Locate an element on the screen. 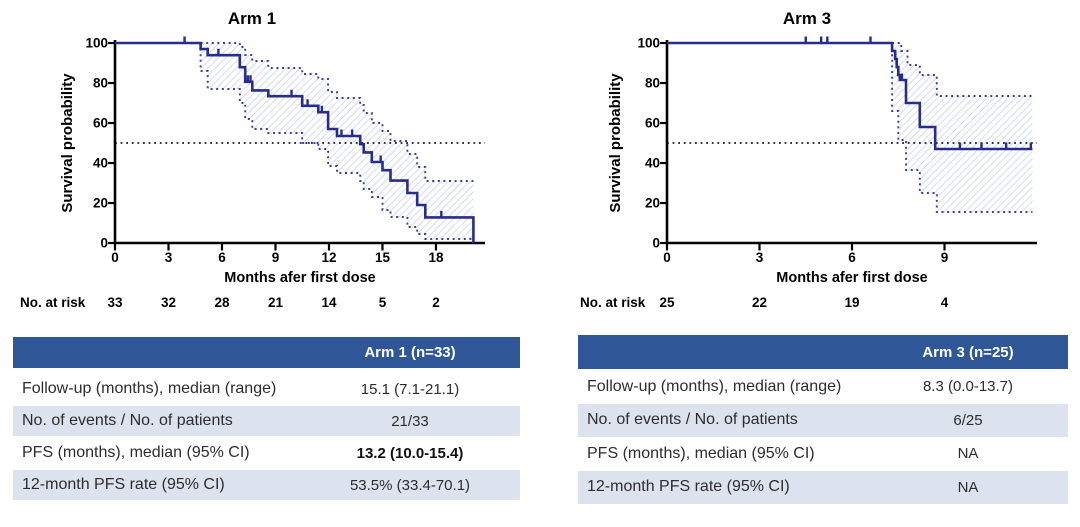 This screenshot has height=527, width=1080. table-row: 12-month PFS rate (95% CI) NA is located at coordinates (823, 487).